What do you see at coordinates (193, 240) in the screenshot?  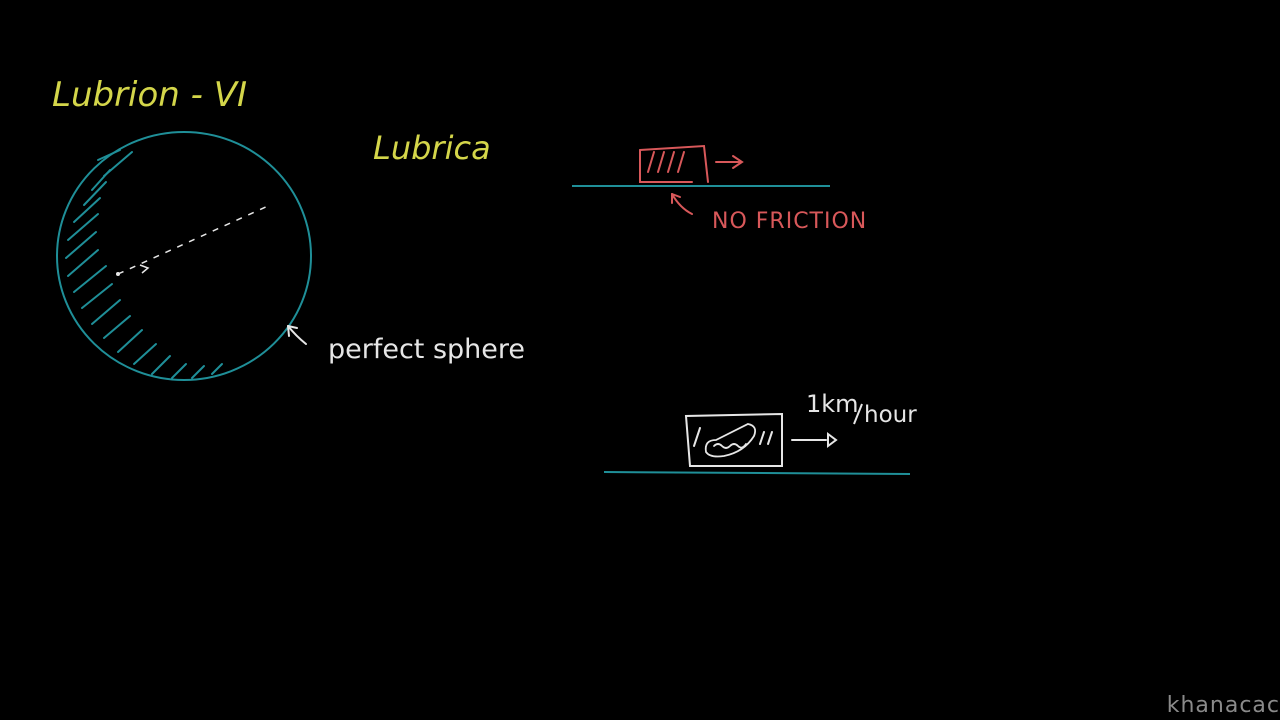 I see `sphere-radius` at bounding box center [193, 240].